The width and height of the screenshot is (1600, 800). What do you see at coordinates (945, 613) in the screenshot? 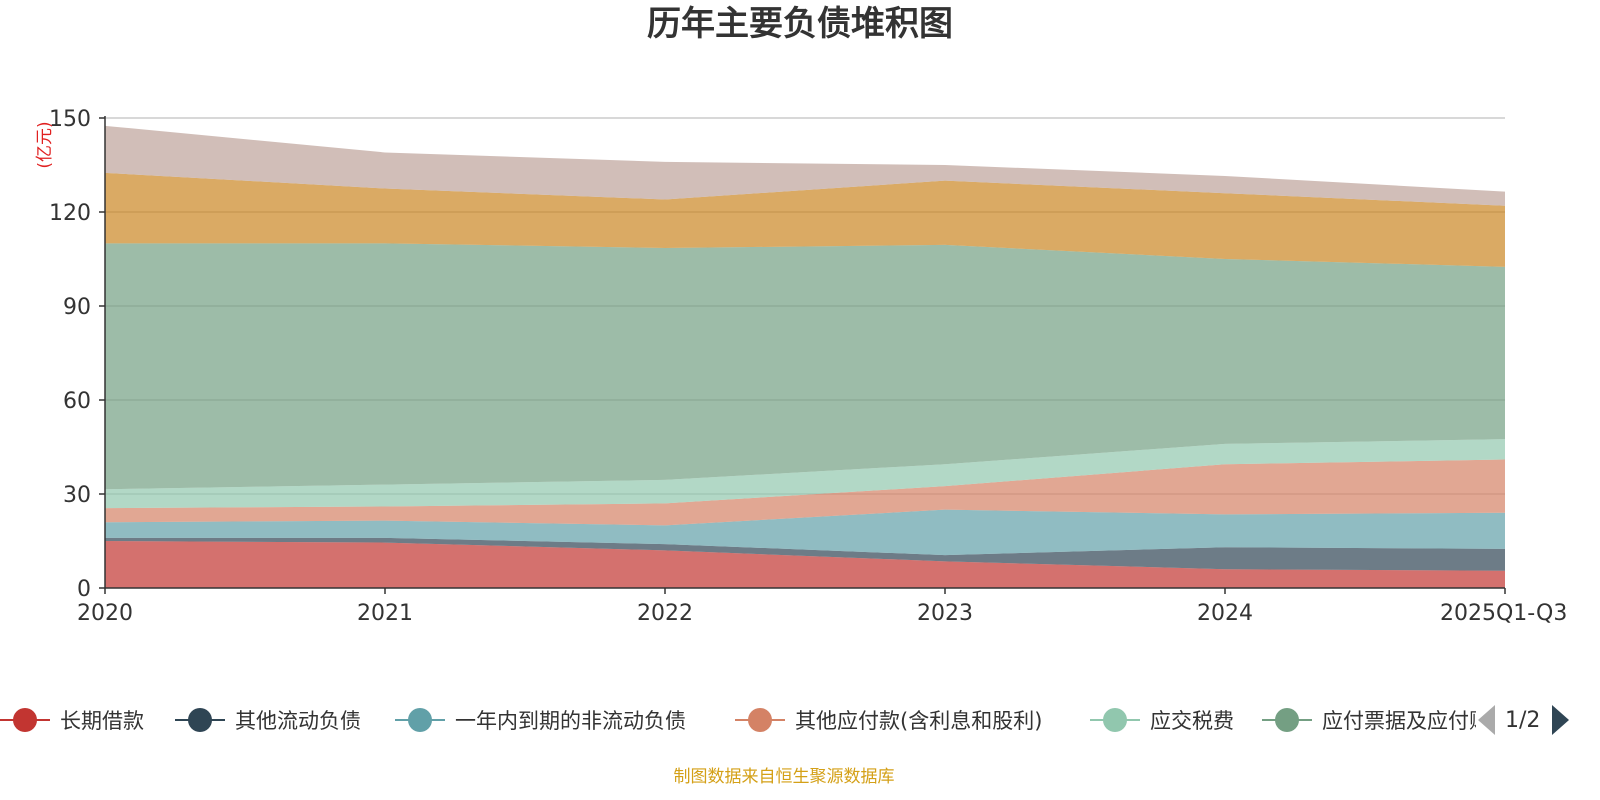
I see `x-tick-label: 2023` at bounding box center [945, 613].